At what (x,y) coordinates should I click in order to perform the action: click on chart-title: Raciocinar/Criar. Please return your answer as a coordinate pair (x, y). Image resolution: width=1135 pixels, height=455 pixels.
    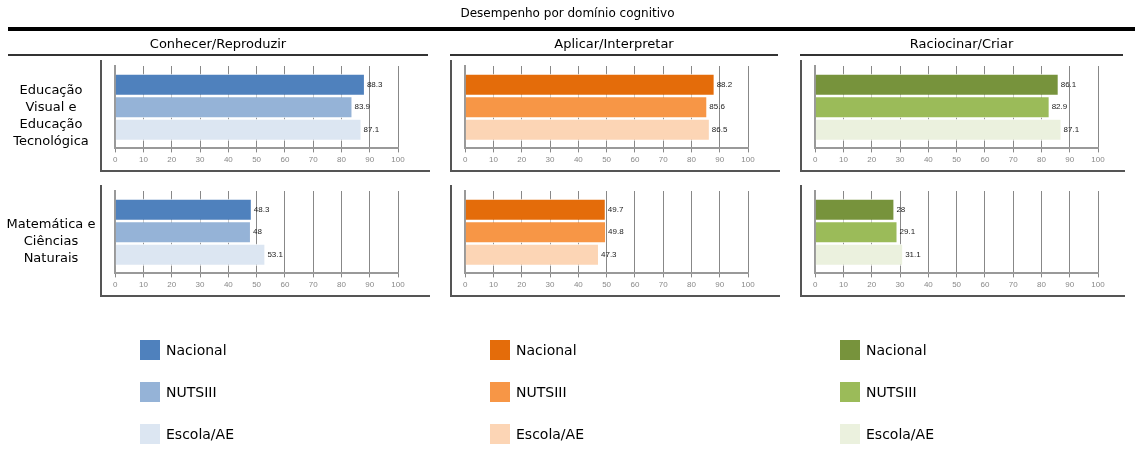
    Looking at the image, I should click on (961, 46).